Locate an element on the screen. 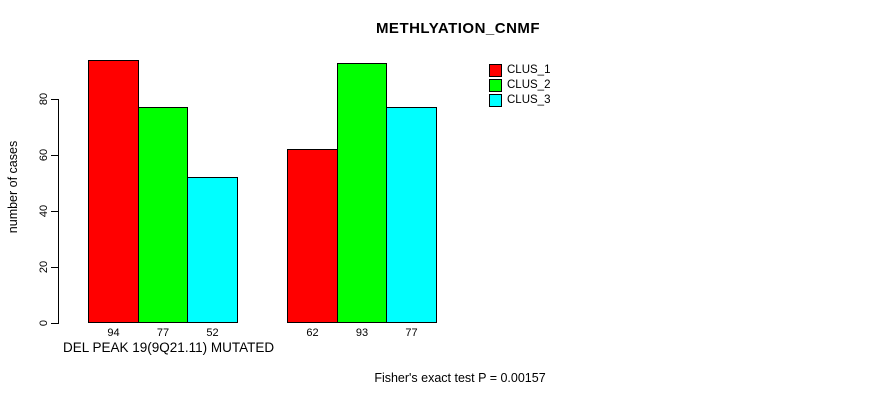 The image size is (890, 400). legend-row: CLUS_2 is located at coordinates (519, 85).